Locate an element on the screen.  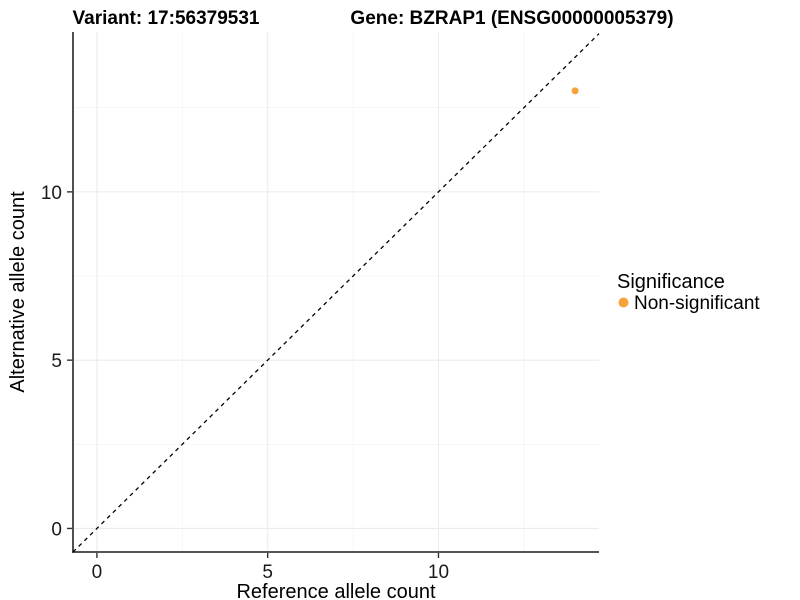
data-point is located at coordinates (575, 91).